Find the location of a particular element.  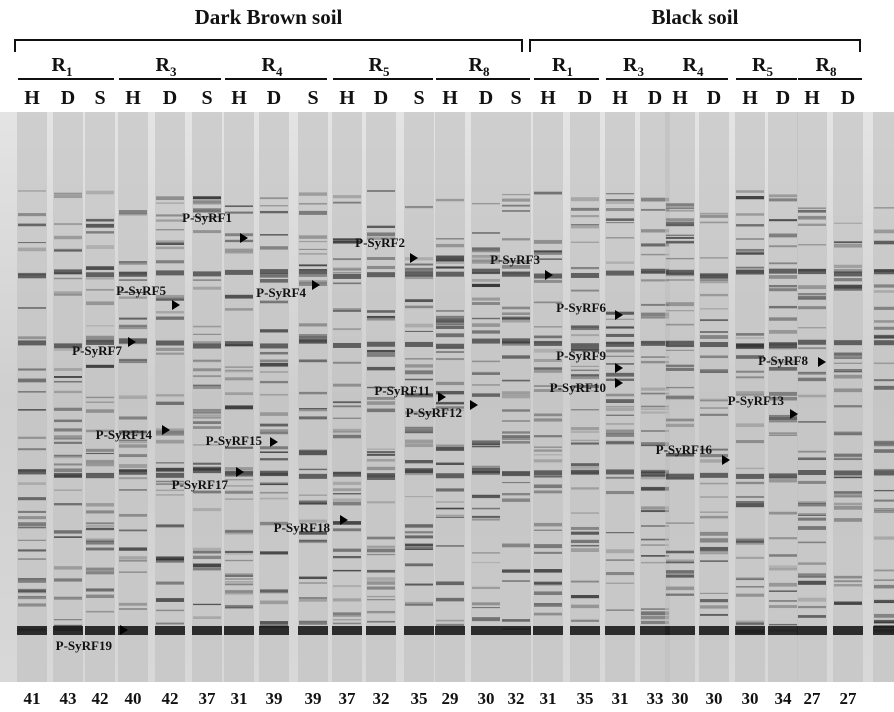

replicate-label: R5 is located at coordinates (379, 66).